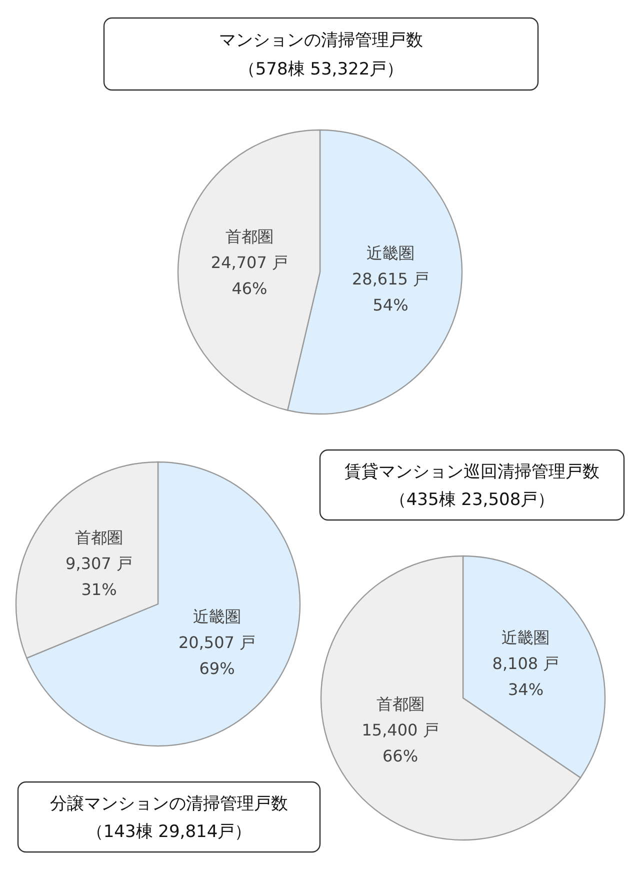 The image size is (640, 890). What do you see at coordinates (169, 804) in the screenshot?
I see `text: 分譲マンションの清掃管理戸数` at bounding box center [169, 804].